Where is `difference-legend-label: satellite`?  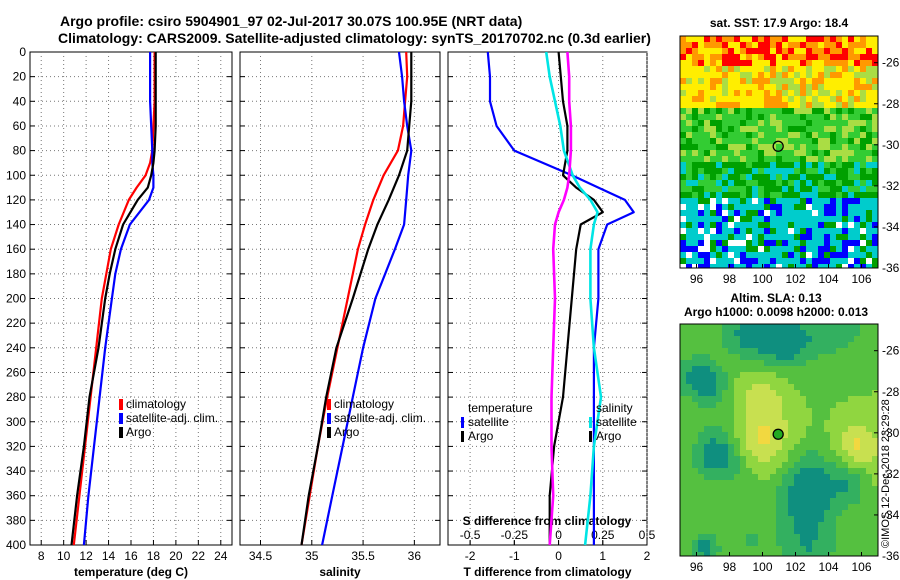
difference-legend-label: satellite is located at coordinates (616, 422).